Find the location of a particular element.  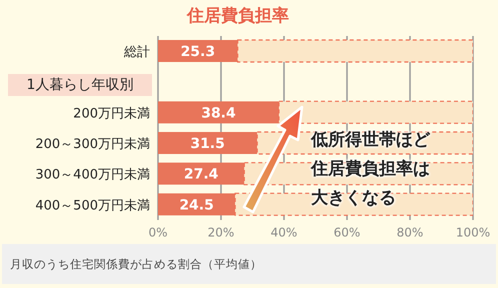

chart-title: 住居費負担率 is located at coordinates (238, 16).